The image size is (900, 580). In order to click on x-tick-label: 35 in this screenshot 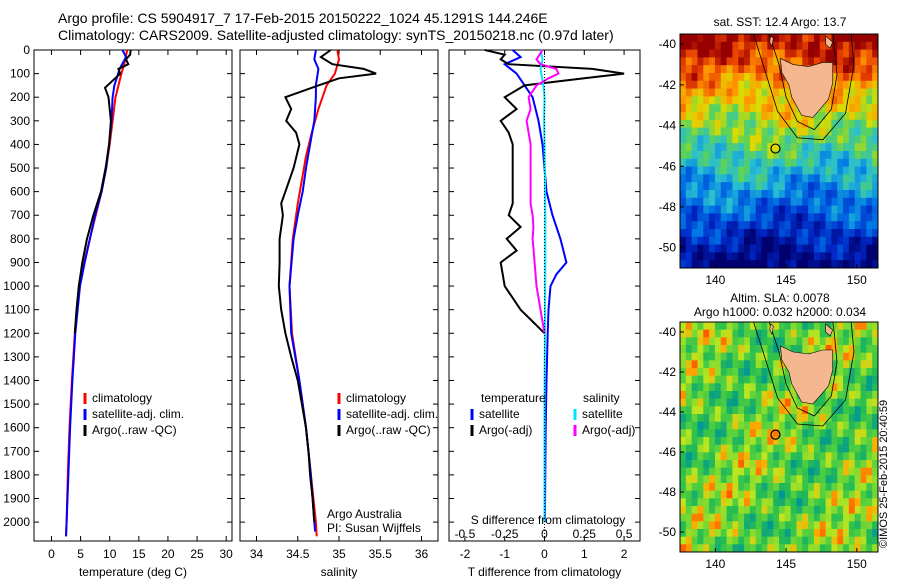, I will do `click(339, 554)`.